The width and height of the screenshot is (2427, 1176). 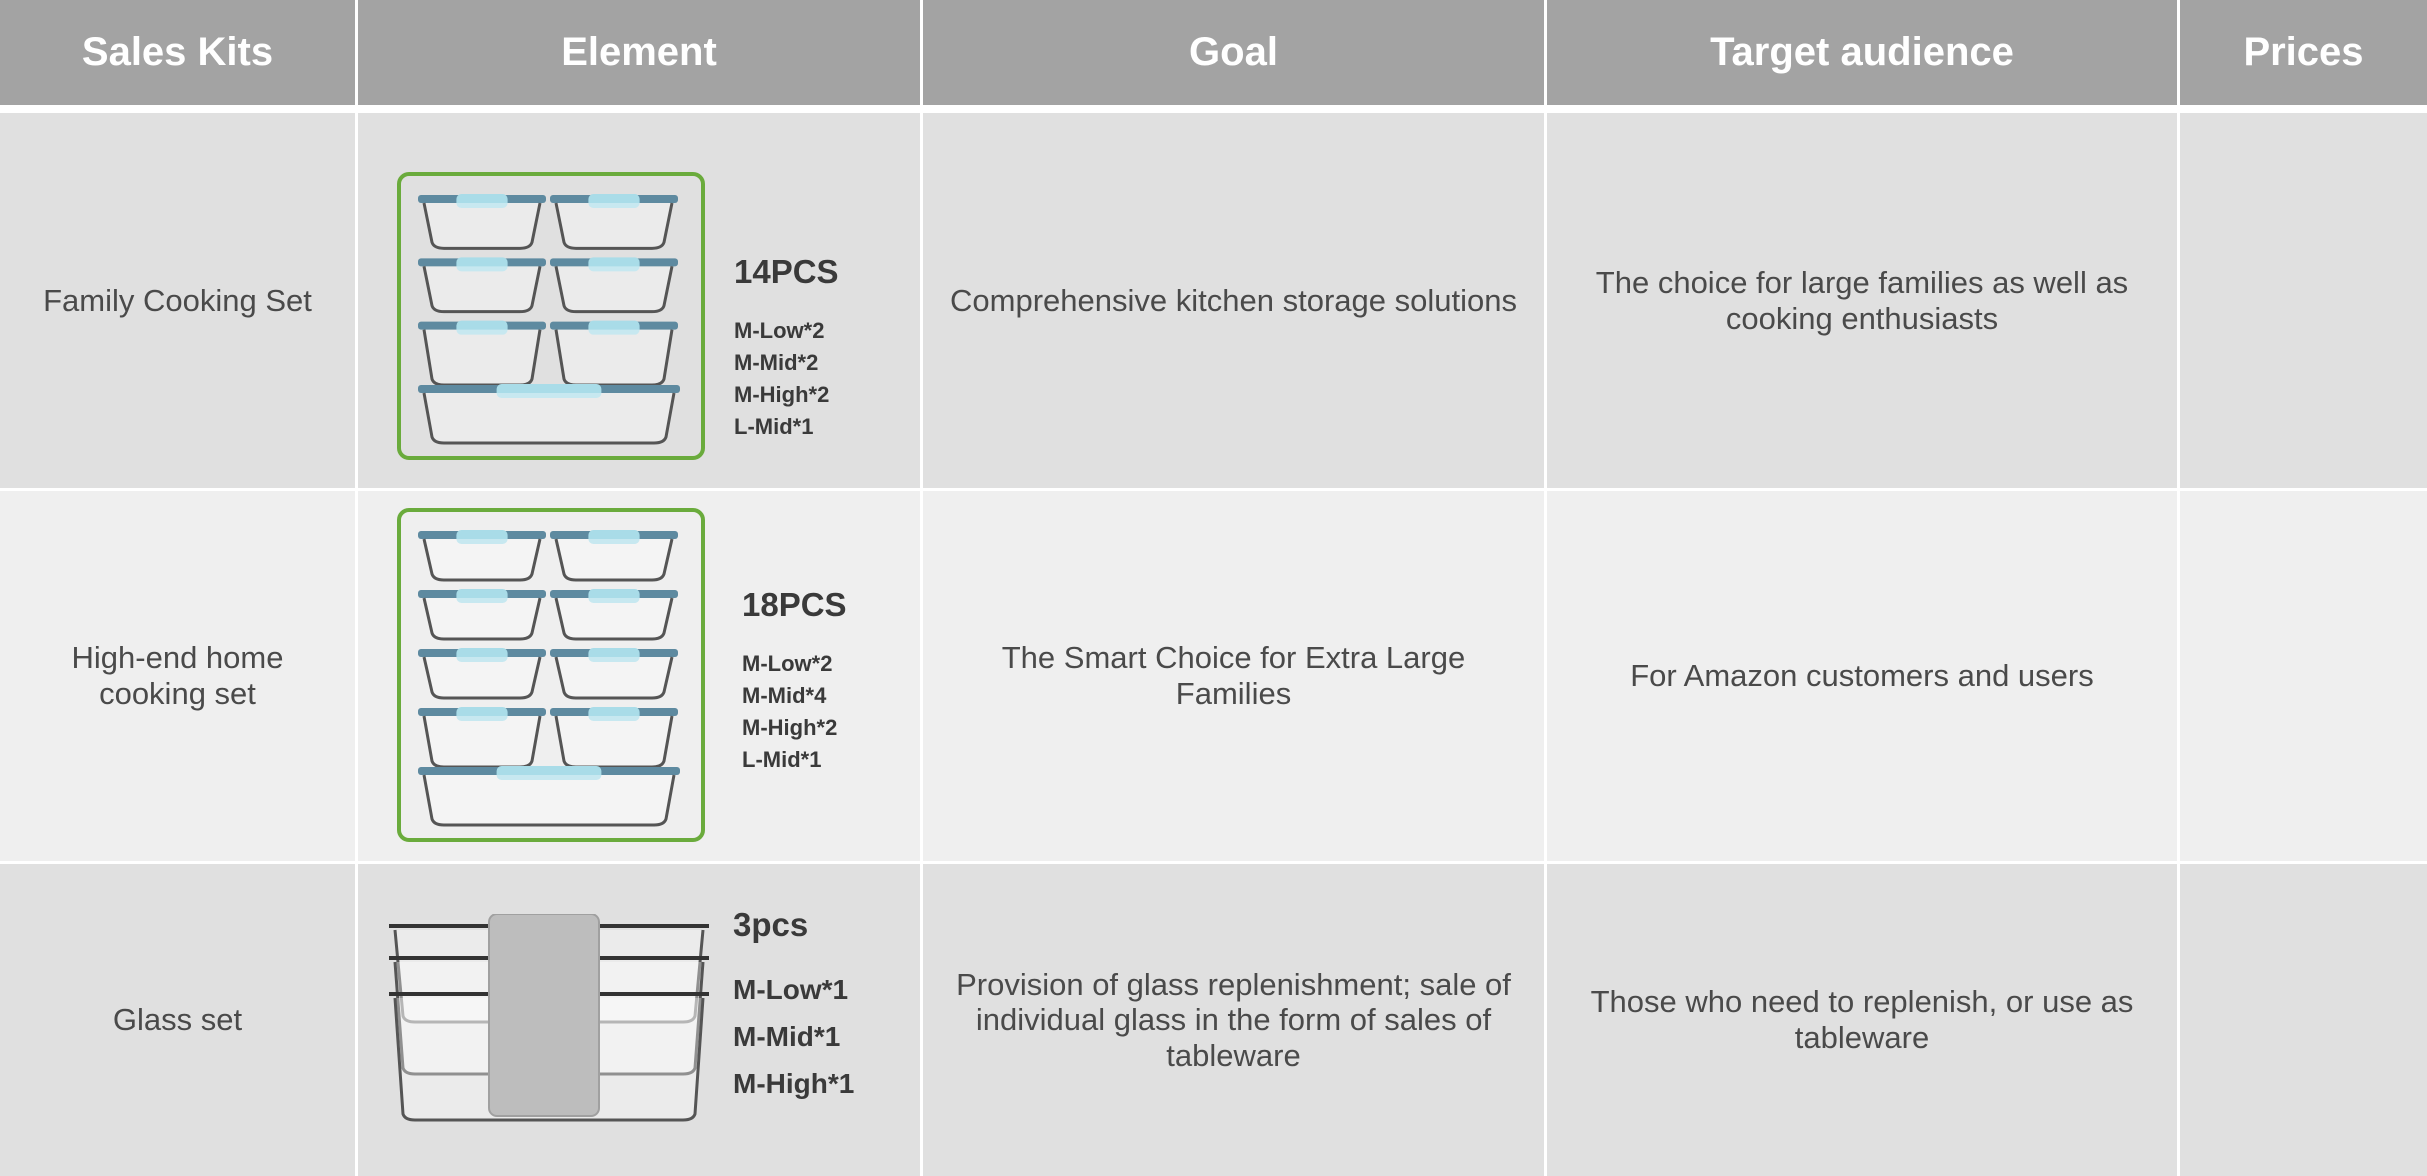 What do you see at coordinates (771, 924) in the screenshot?
I see `piece-count: 3pcs` at bounding box center [771, 924].